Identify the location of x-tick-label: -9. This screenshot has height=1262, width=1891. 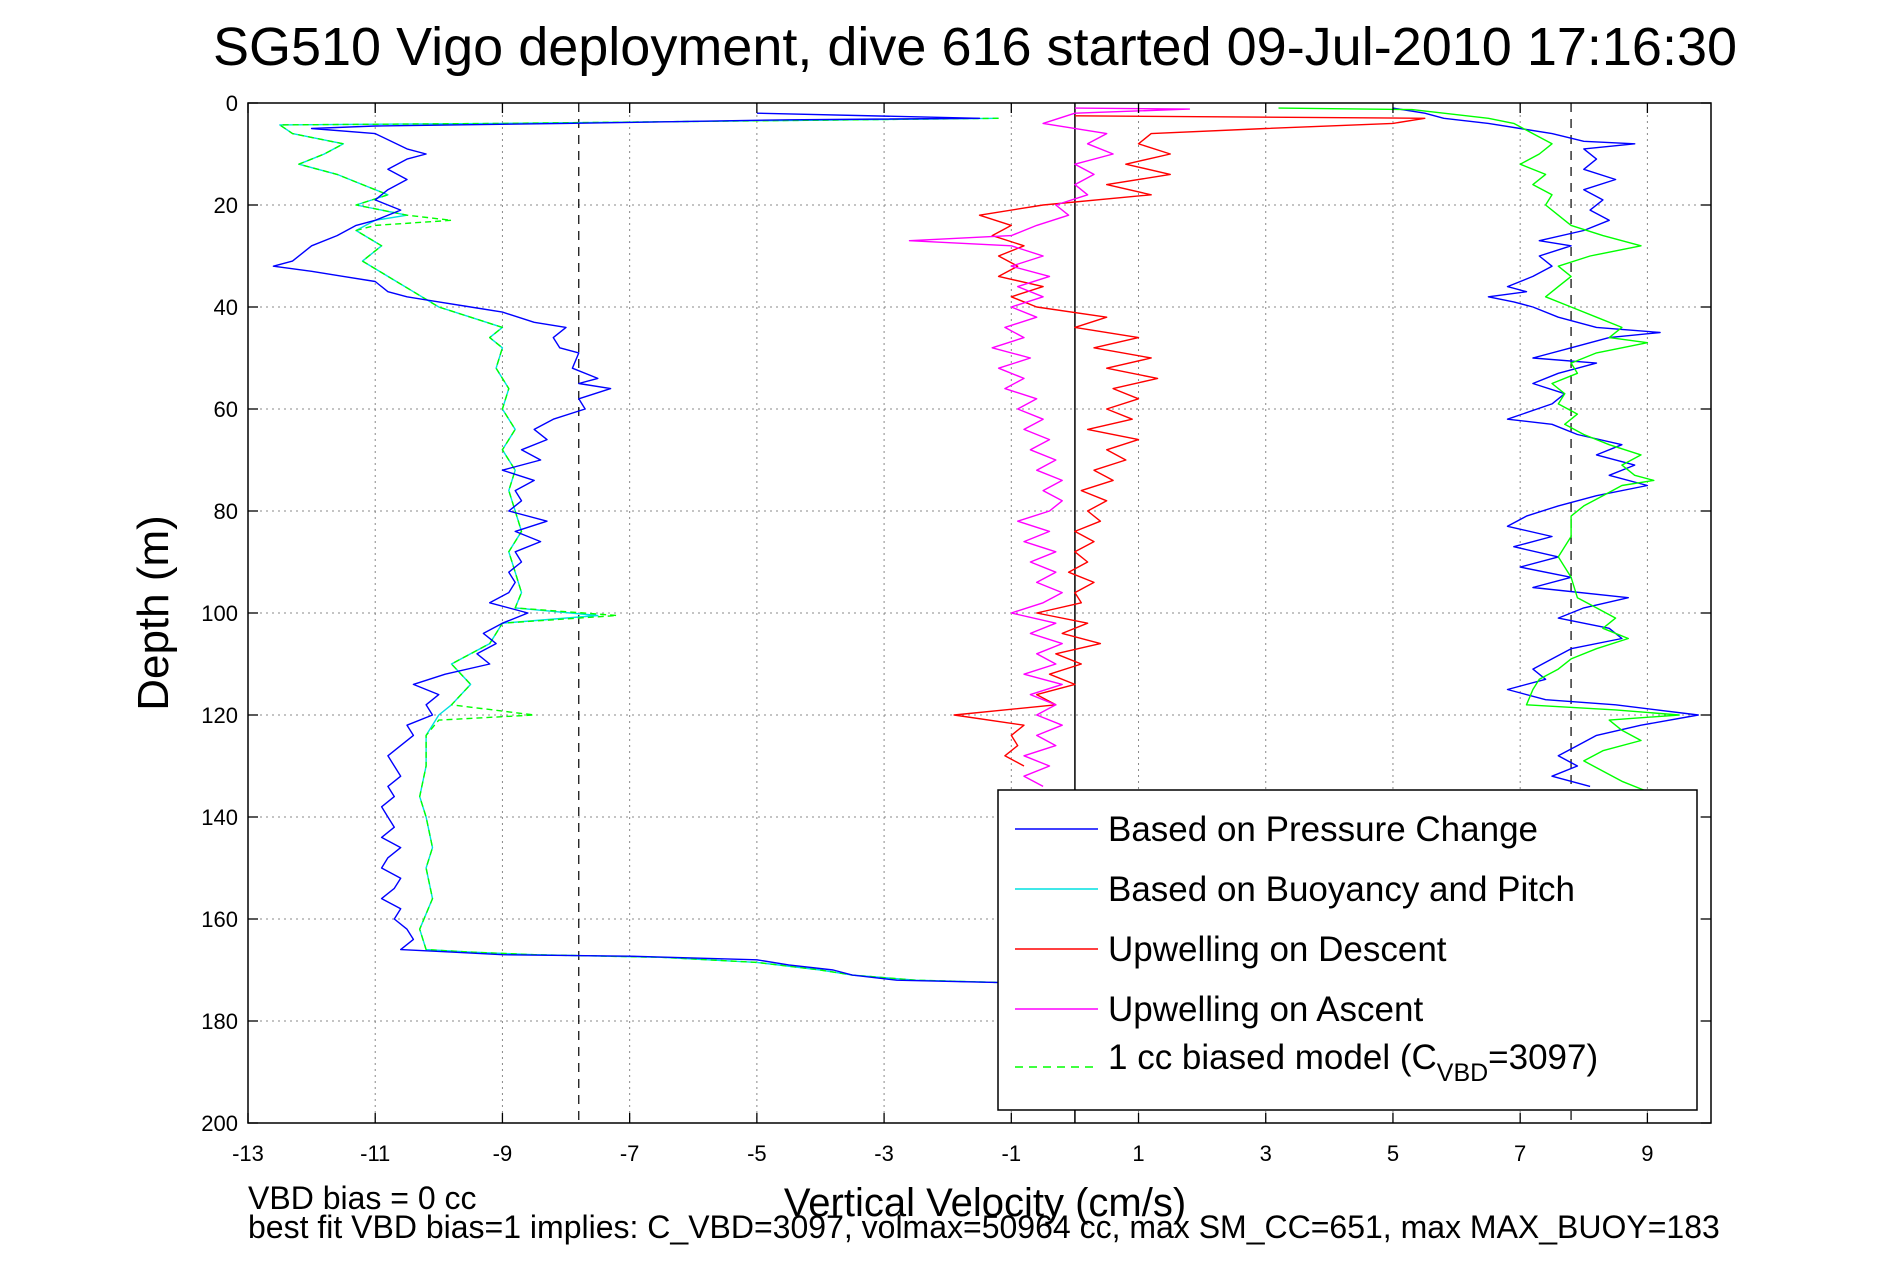
(503, 1153).